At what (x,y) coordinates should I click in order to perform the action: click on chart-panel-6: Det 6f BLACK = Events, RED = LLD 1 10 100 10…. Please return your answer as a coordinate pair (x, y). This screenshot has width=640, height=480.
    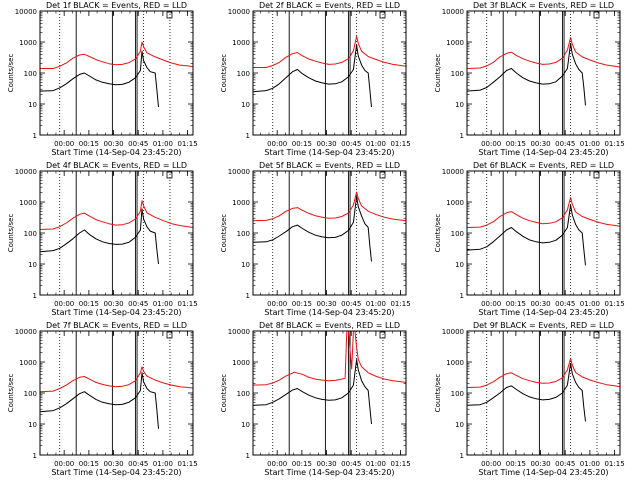
    Looking at the image, I should click on (529, 239).